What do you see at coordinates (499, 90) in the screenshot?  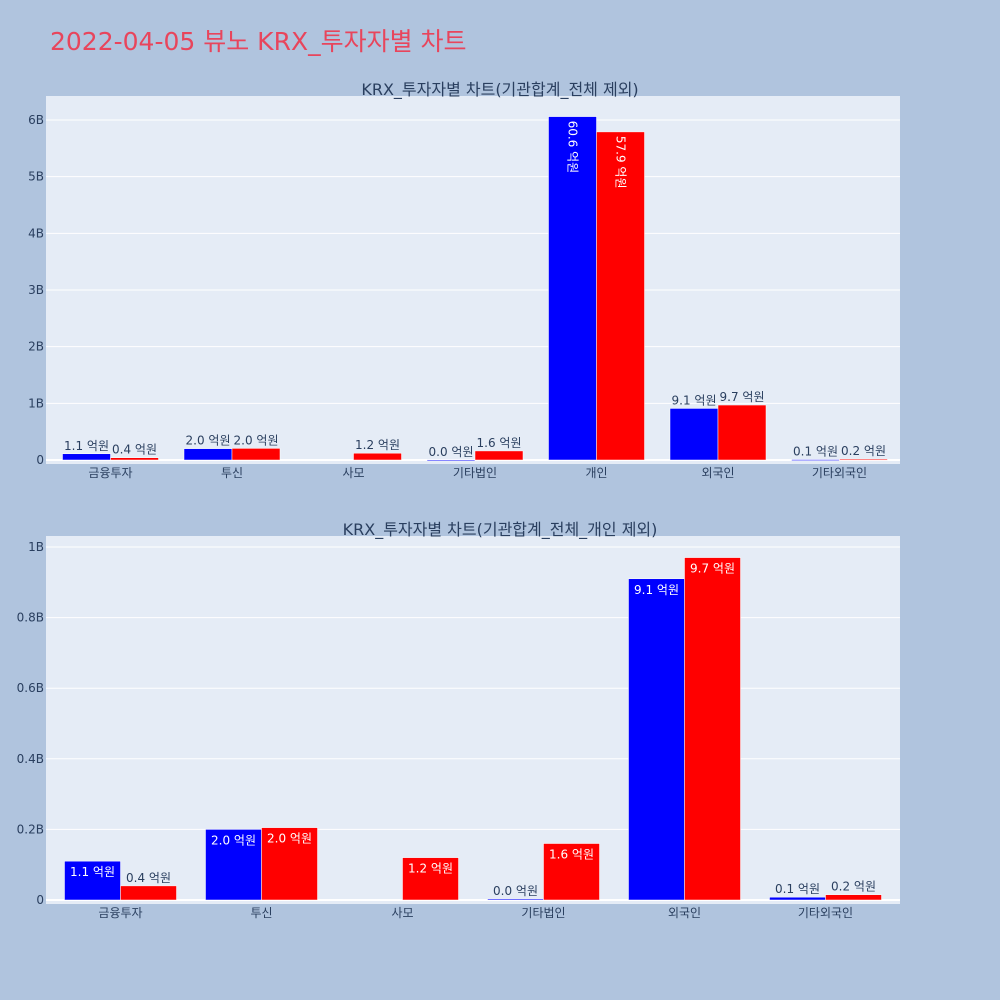 I see `chart-title: KRX_투자자별 차트(기관합계_전체 제외)` at bounding box center [499, 90].